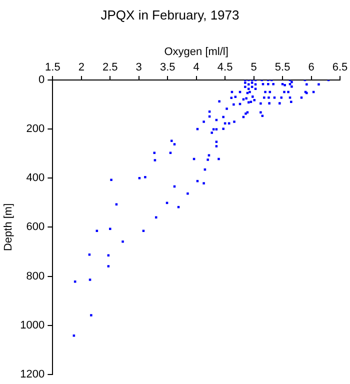  I want to click on x-tick-label: 6, so click(311, 67).